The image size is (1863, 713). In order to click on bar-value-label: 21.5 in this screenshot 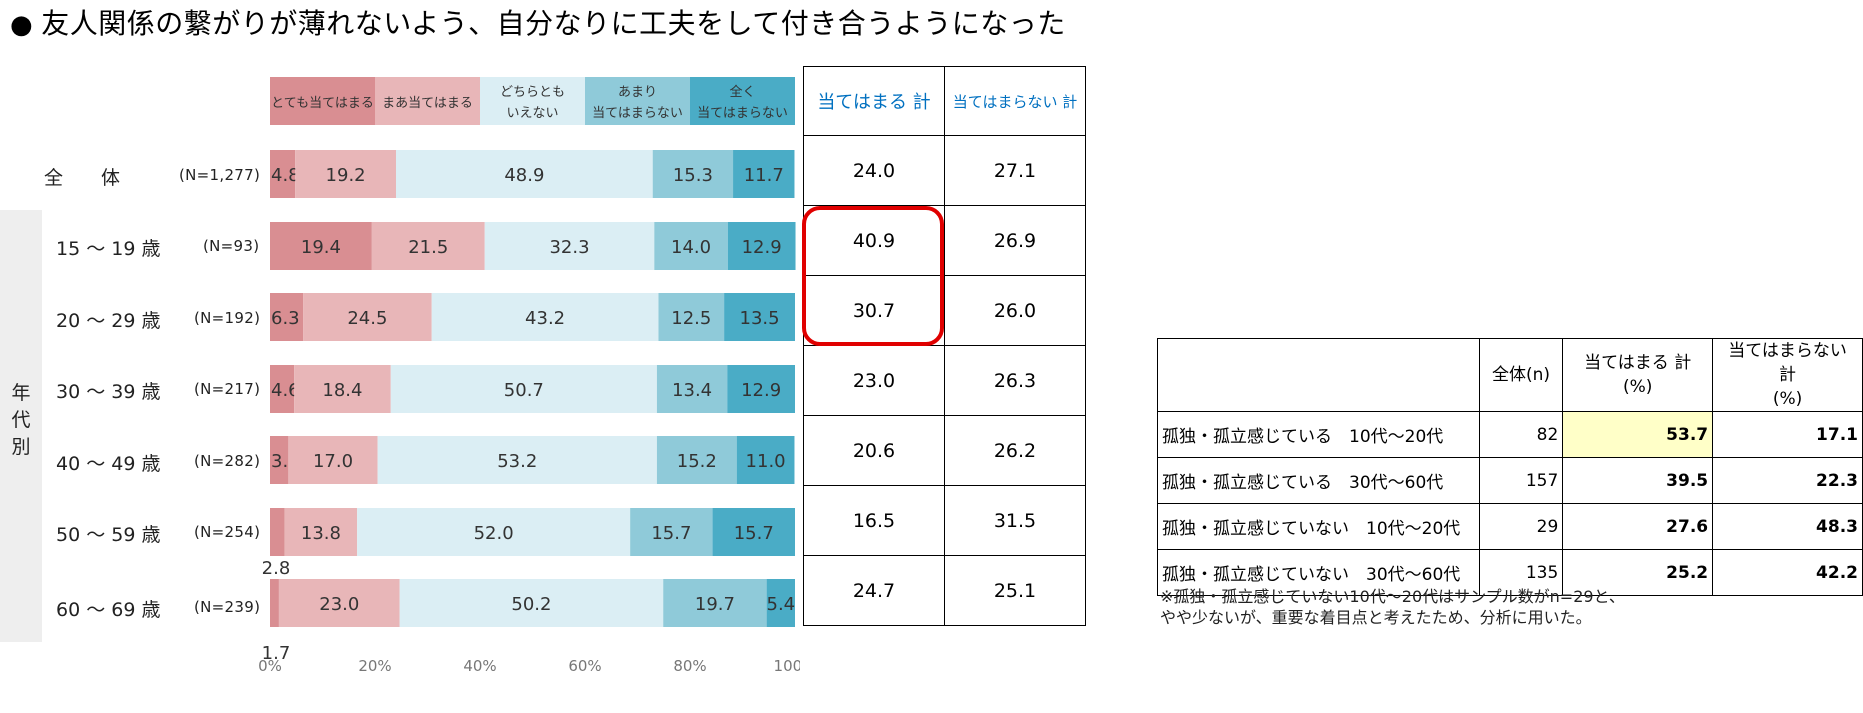, I will do `click(428, 247)`.